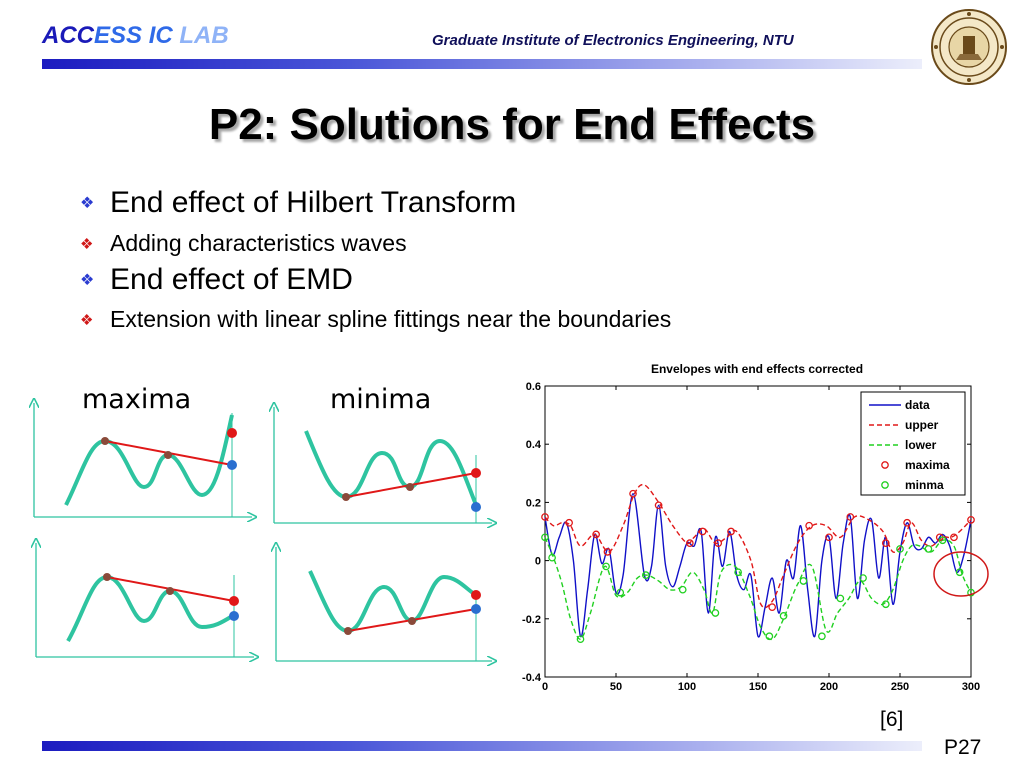 Image resolution: width=1024 pixels, height=768 pixels. Describe the element at coordinates (687, 687) in the screenshot. I see `x-tick-label: 100` at that location.